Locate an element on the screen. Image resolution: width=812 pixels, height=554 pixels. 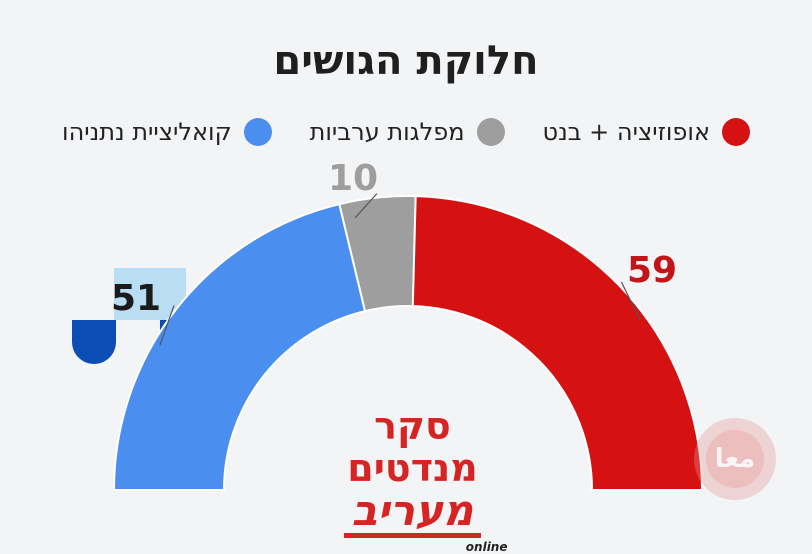
legend-swatch-arab-parties is located at coordinates (490, 132).